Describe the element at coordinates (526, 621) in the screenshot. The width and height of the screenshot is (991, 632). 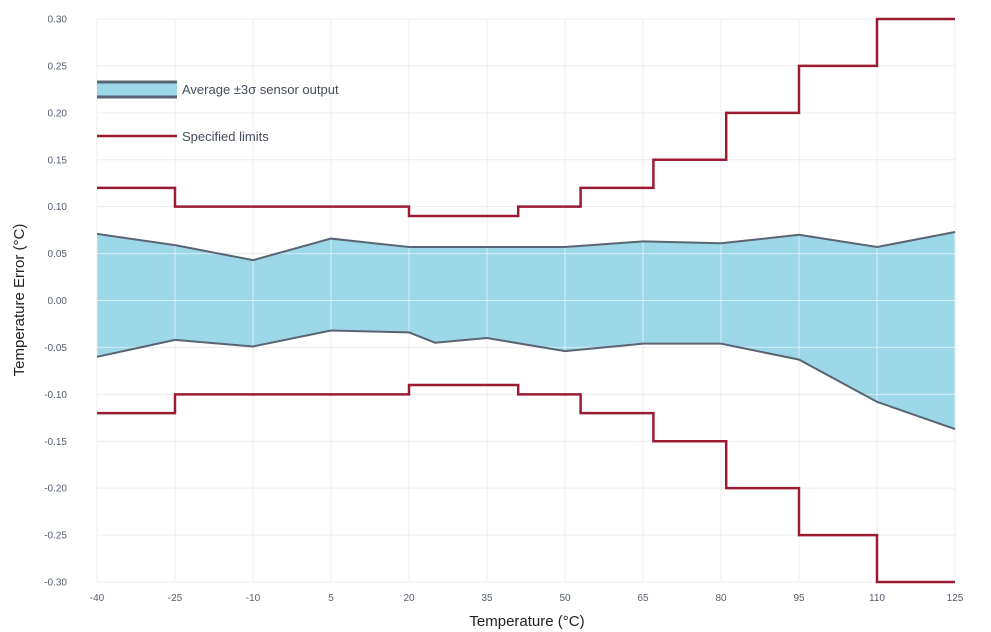
I see `x-axis-label: Temperature (°C)` at that location.